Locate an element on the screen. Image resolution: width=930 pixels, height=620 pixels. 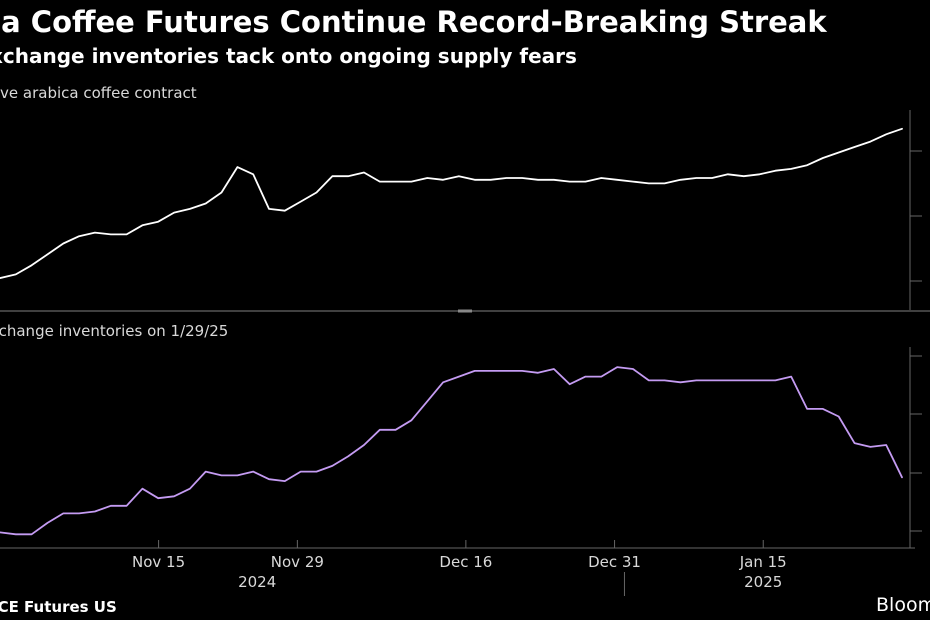
year-label: 2025 is located at coordinates (763, 582).